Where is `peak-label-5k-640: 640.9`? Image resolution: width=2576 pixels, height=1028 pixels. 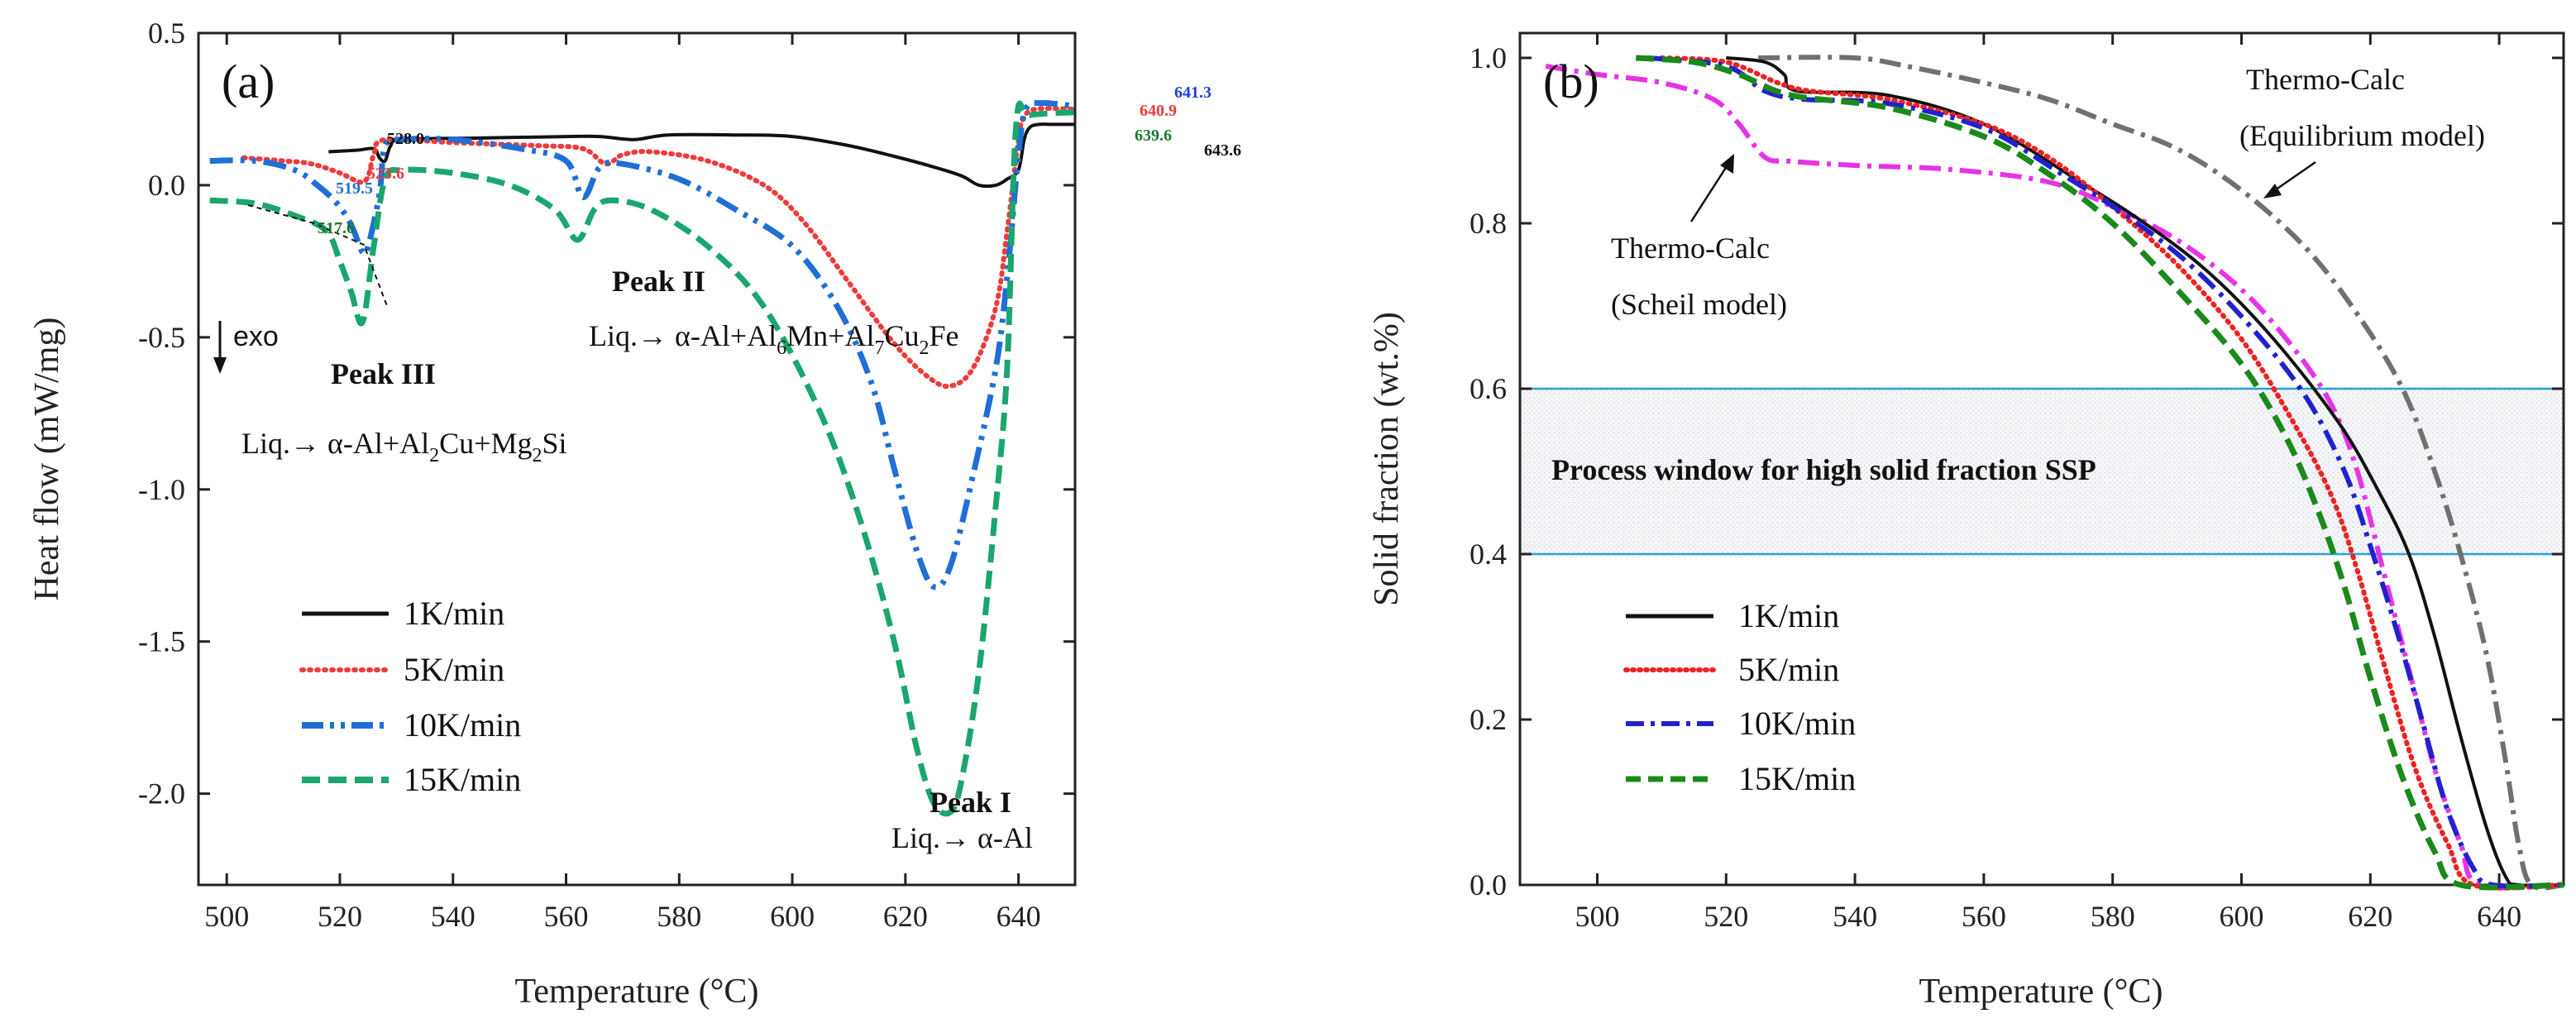
peak-label-5k-640: 640.9 is located at coordinates (1158, 111).